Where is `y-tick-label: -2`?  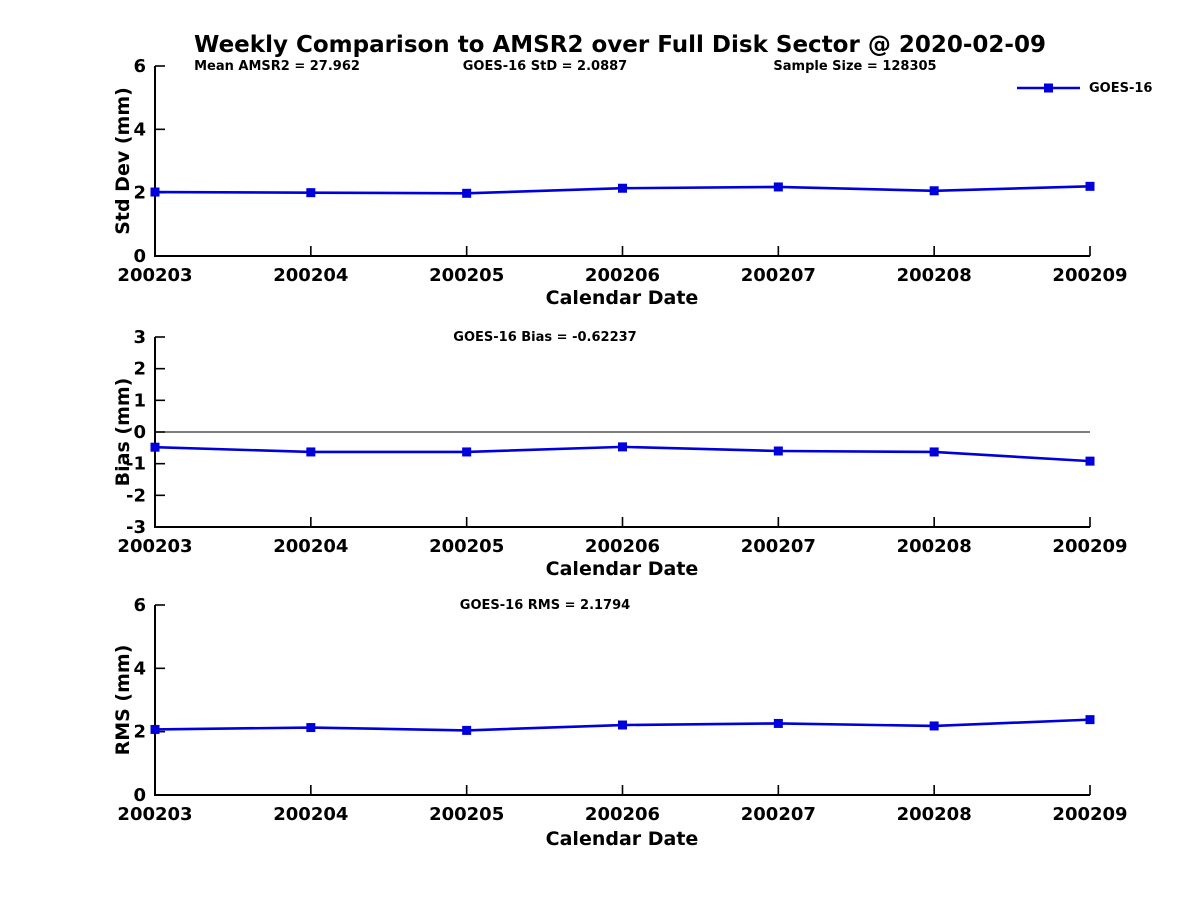 y-tick-label: -2 is located at coordinates (136, 495).